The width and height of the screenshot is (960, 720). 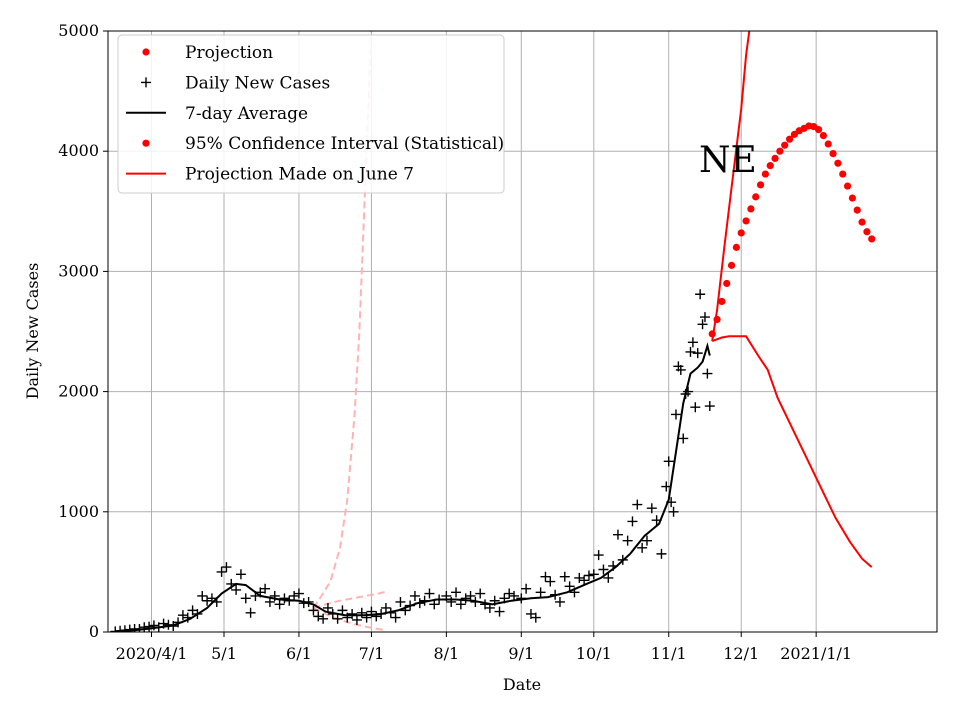 What do you see at coordinates (792, 451) in the screenshot?
I see `confidence-interval-line` at bounding box center [792, 451].